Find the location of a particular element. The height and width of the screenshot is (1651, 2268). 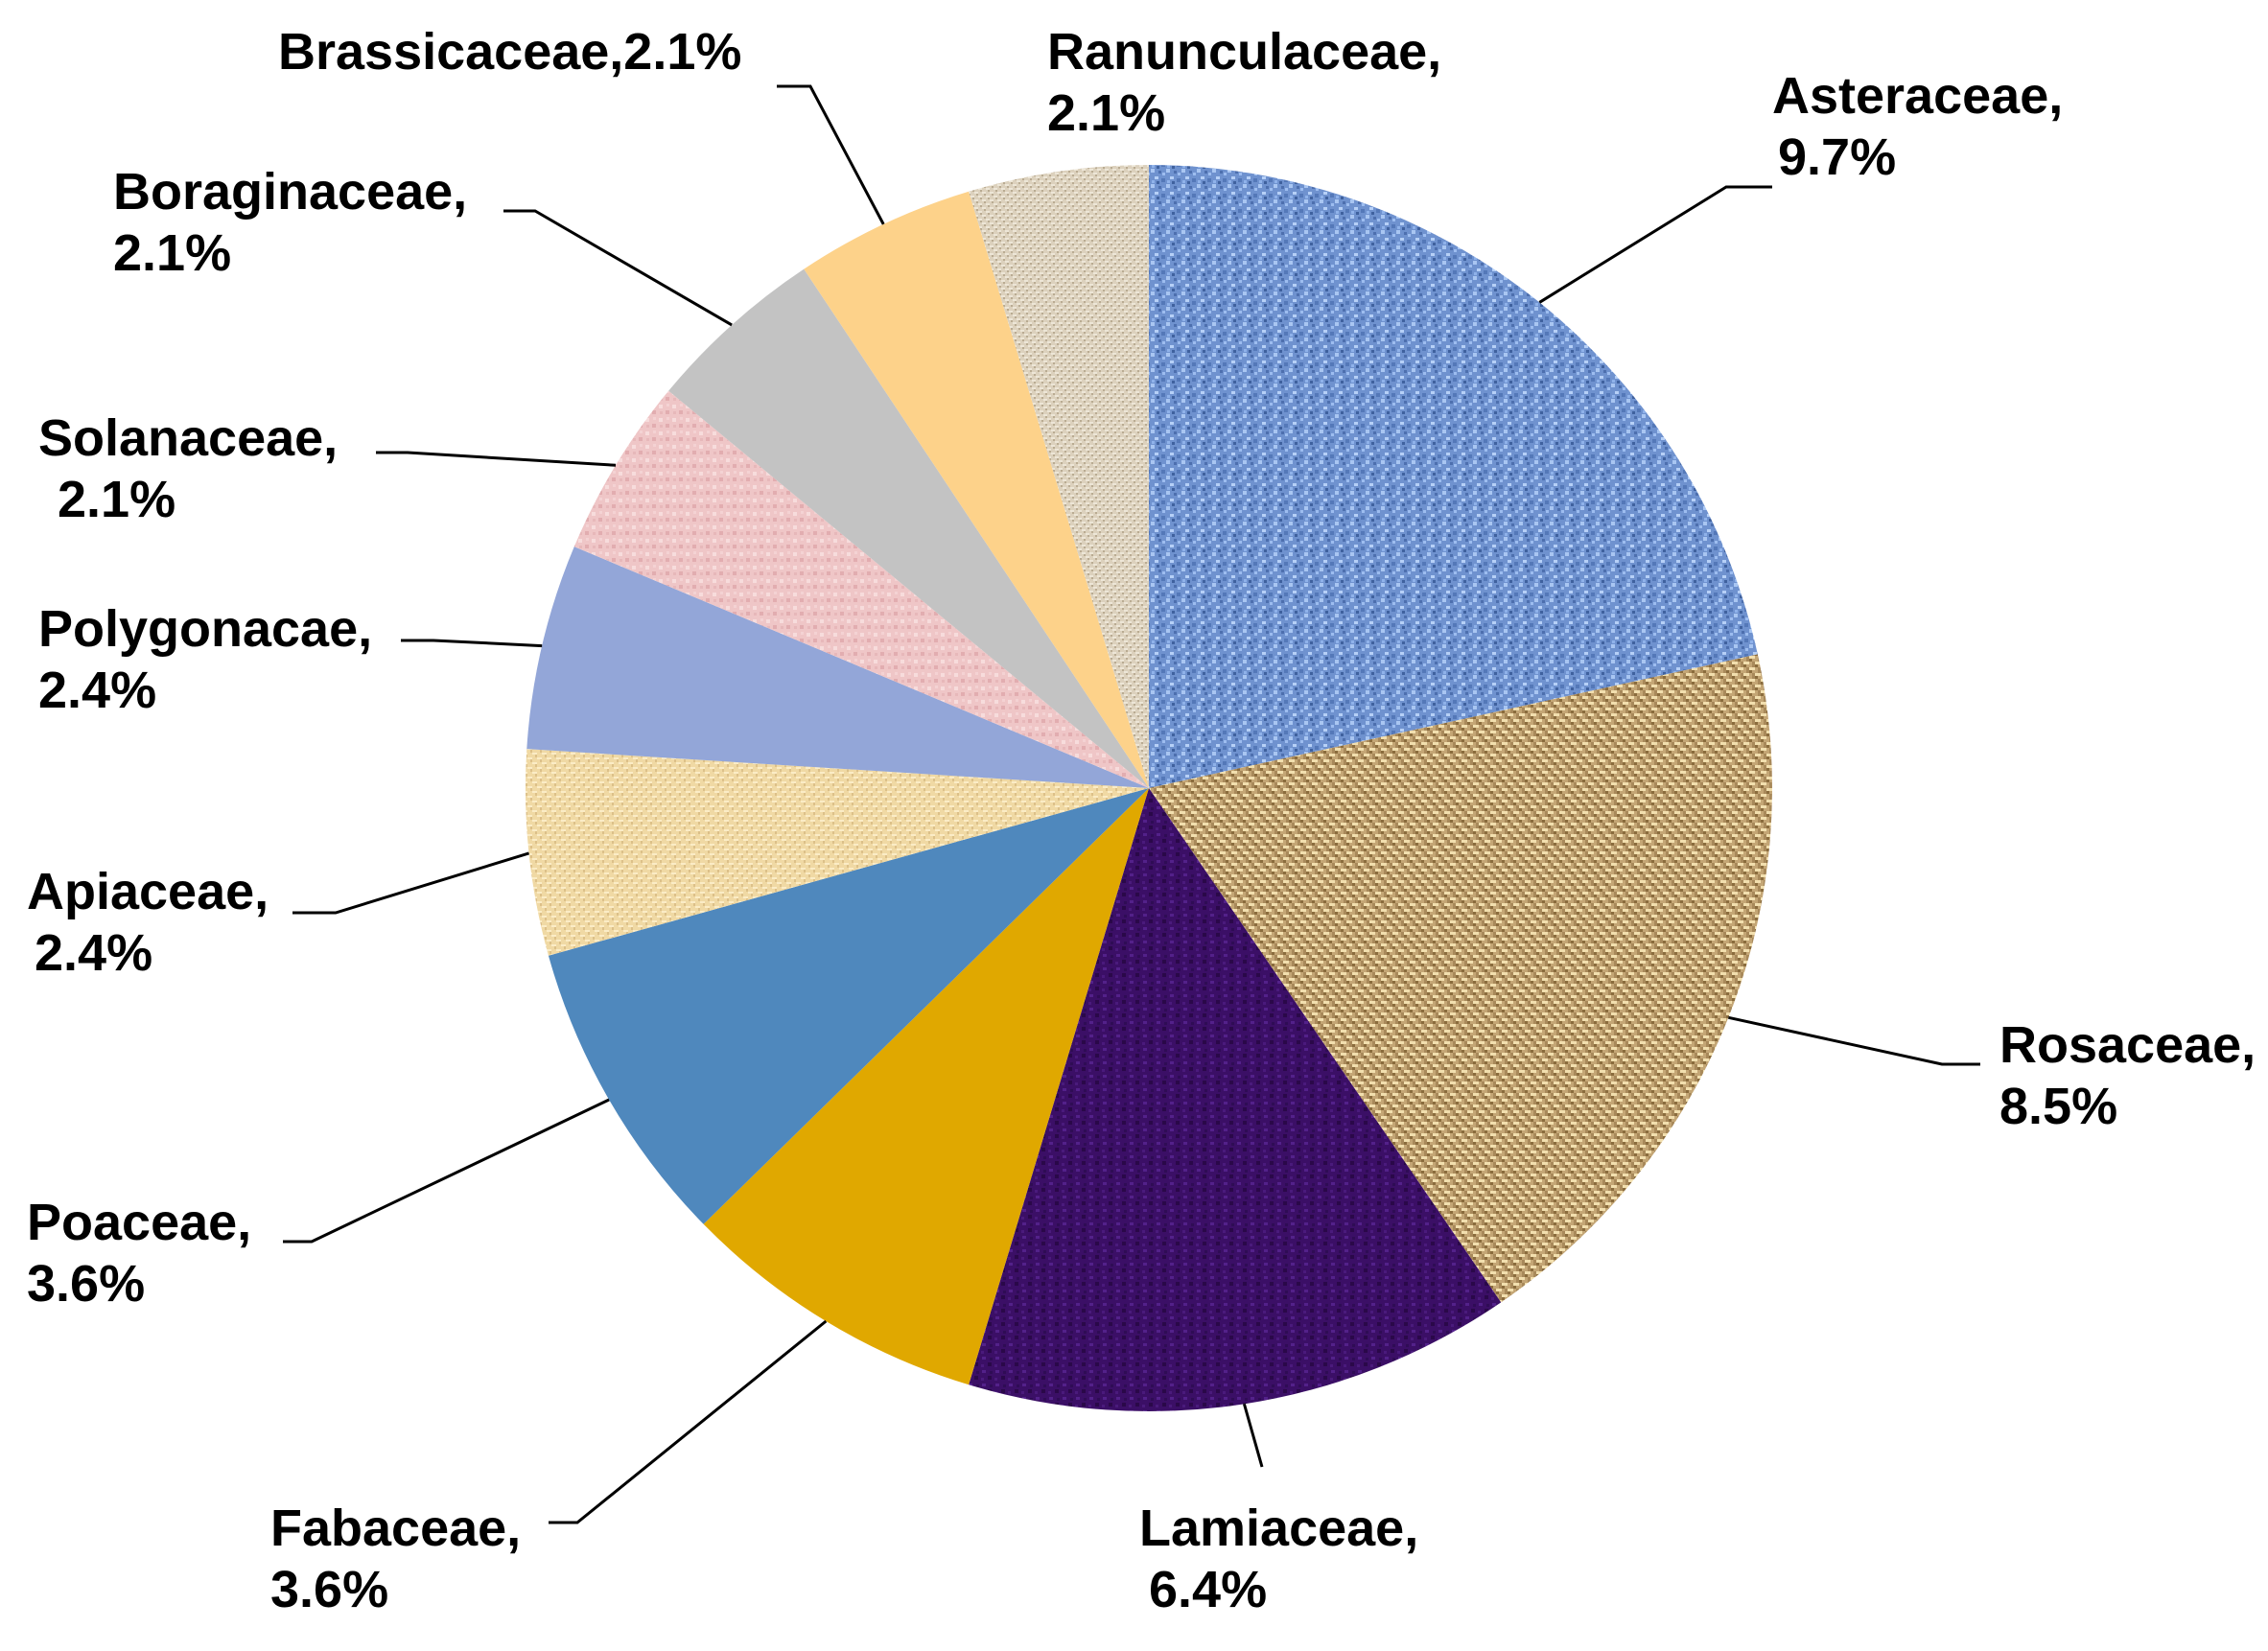

slice-label-apiaceae-value: 2.4% is located at coordinates (94, 953).